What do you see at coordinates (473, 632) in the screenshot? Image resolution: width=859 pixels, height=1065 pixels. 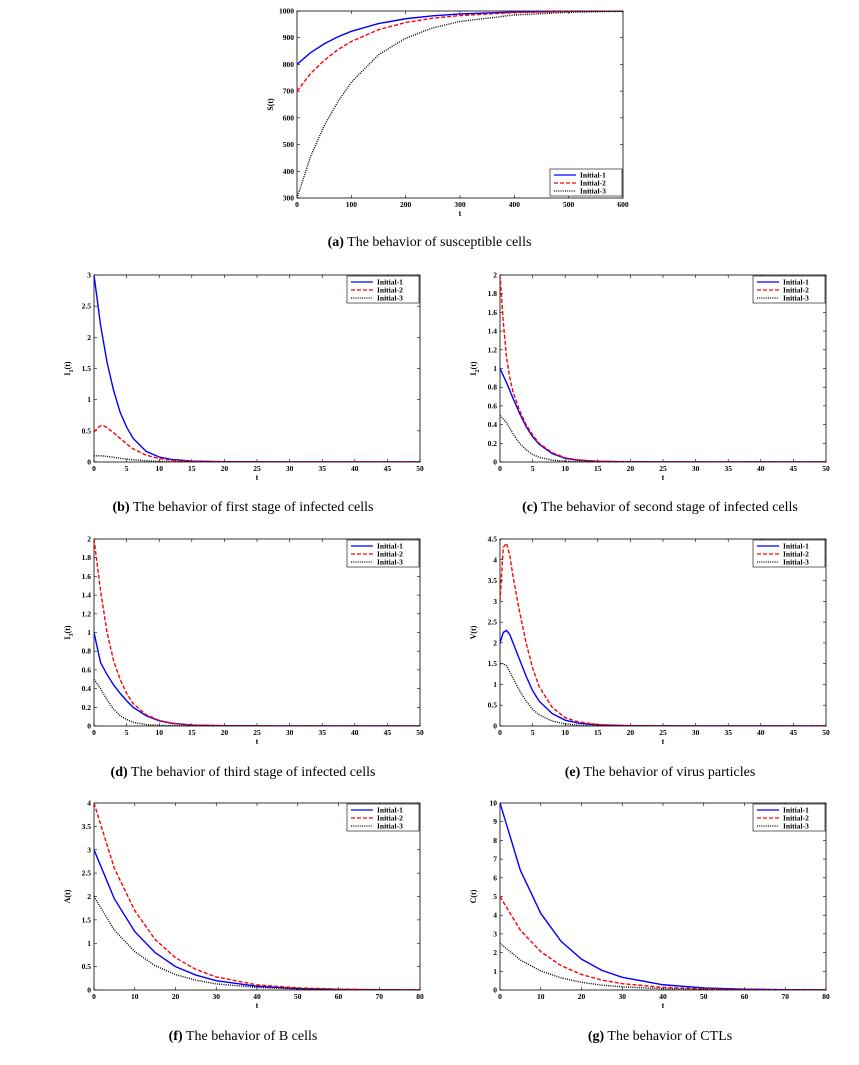 I see `y-axis-label: V(t)` at bounding box center [473, 632].